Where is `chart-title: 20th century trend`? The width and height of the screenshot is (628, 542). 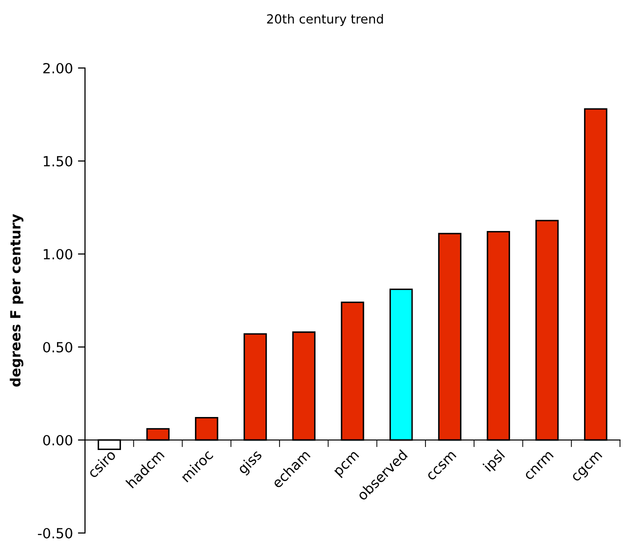
chart-title: 20th century trend is located at coordinates (325, 20).